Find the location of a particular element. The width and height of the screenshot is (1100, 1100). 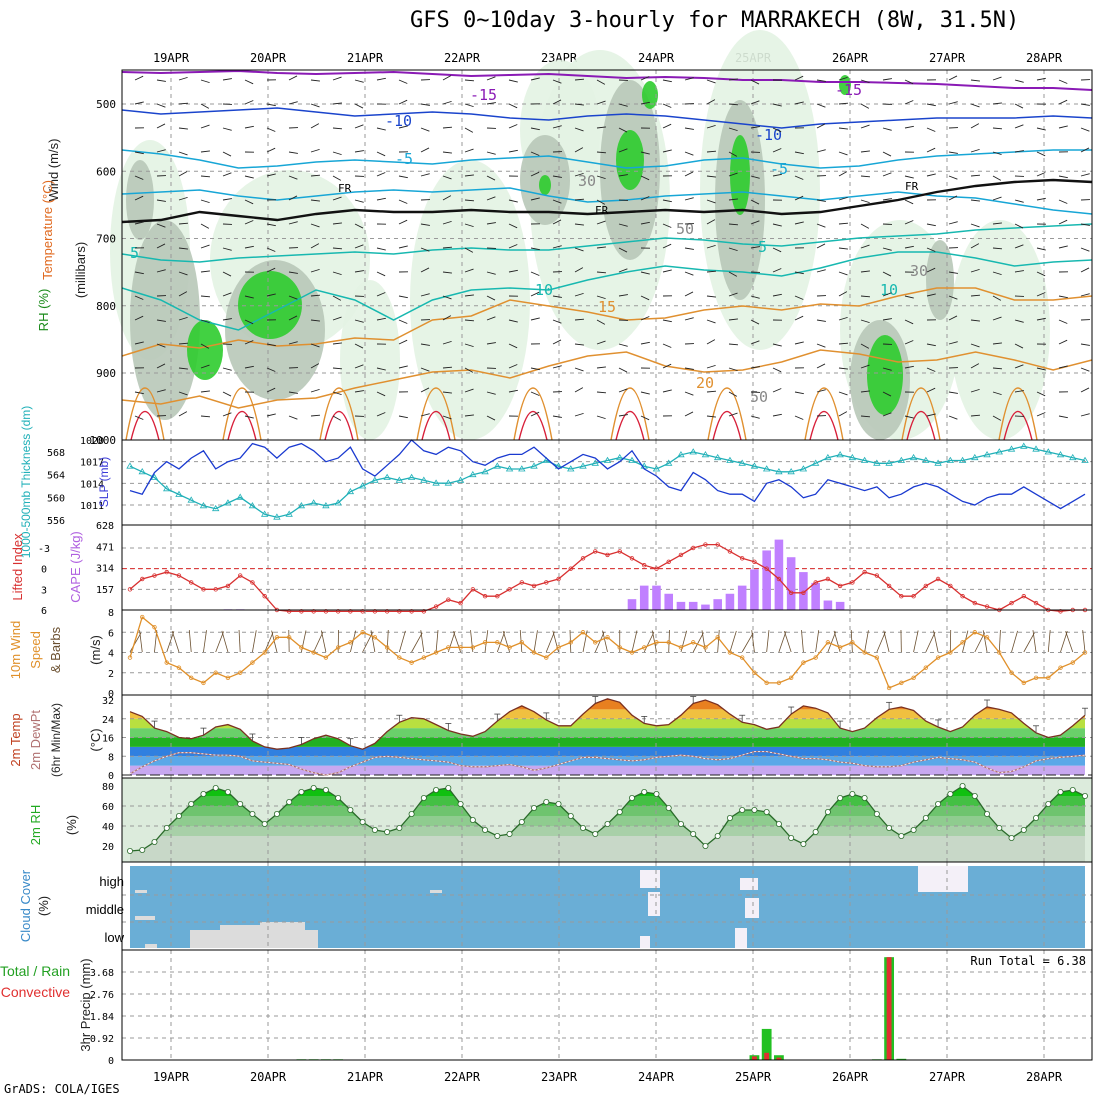

rh-band is located at coordinates (607, 831).